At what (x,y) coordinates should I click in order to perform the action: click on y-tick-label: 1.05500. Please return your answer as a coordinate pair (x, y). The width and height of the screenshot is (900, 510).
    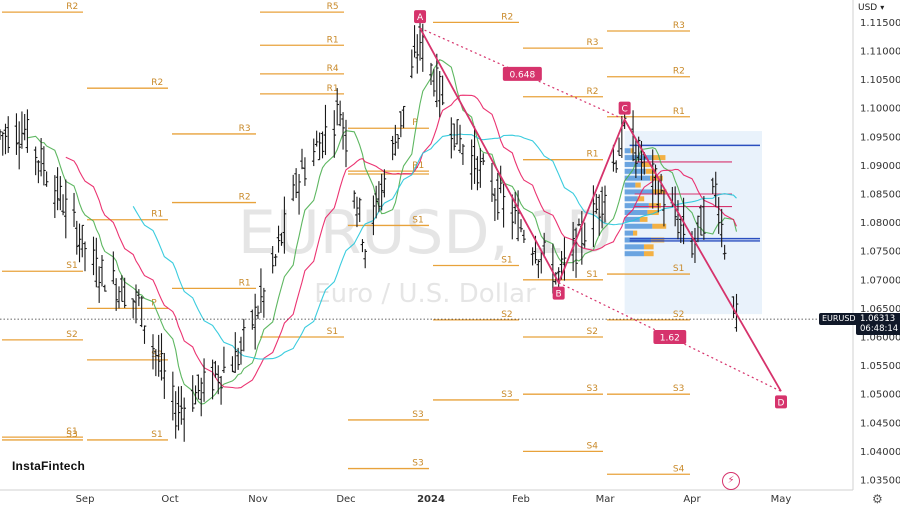
    Looking at the image, I should click on (880, 366).